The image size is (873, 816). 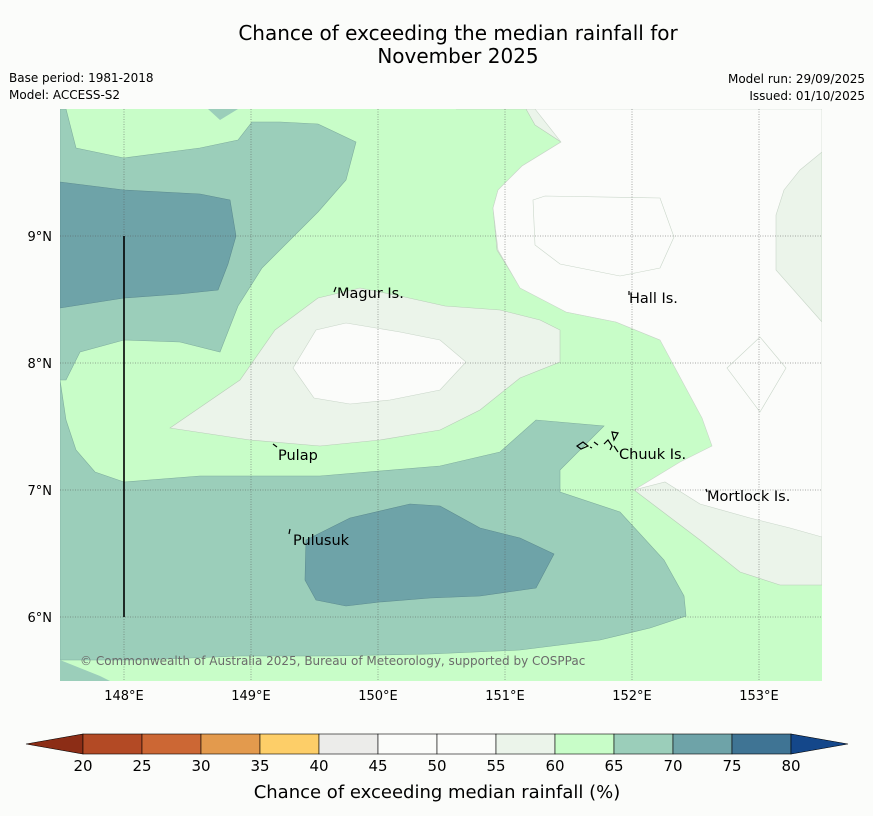 What do you see at coordinates (378, 696) in the screenshot?
I see `lon-tick-label: 150°E` at bounding box center [378, 696].